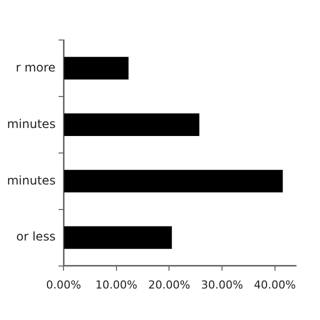  Describe the element at coordinates (36, 237) in the screenshot. I see `y-tick-label: or less` at that location.